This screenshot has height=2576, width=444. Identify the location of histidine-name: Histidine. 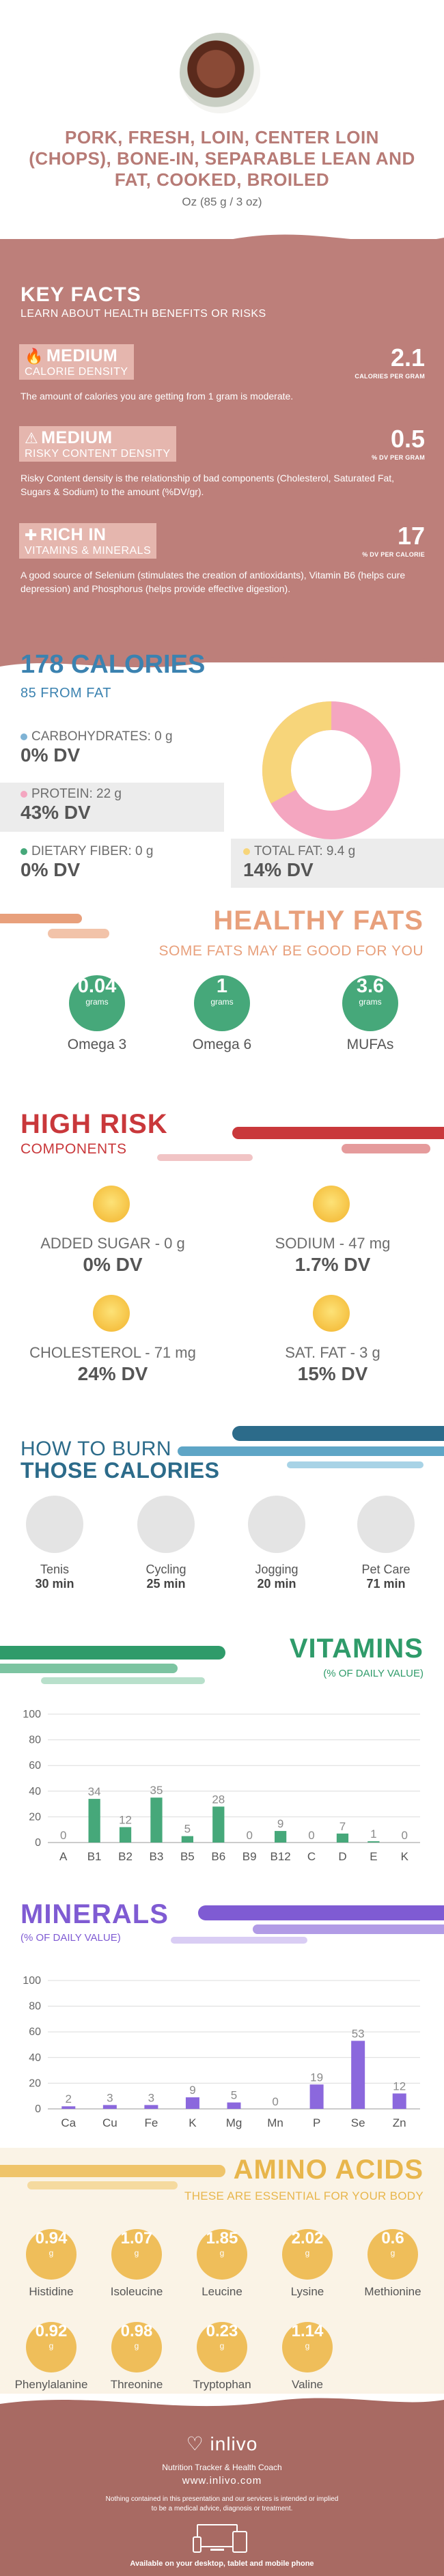
(51, 2291).